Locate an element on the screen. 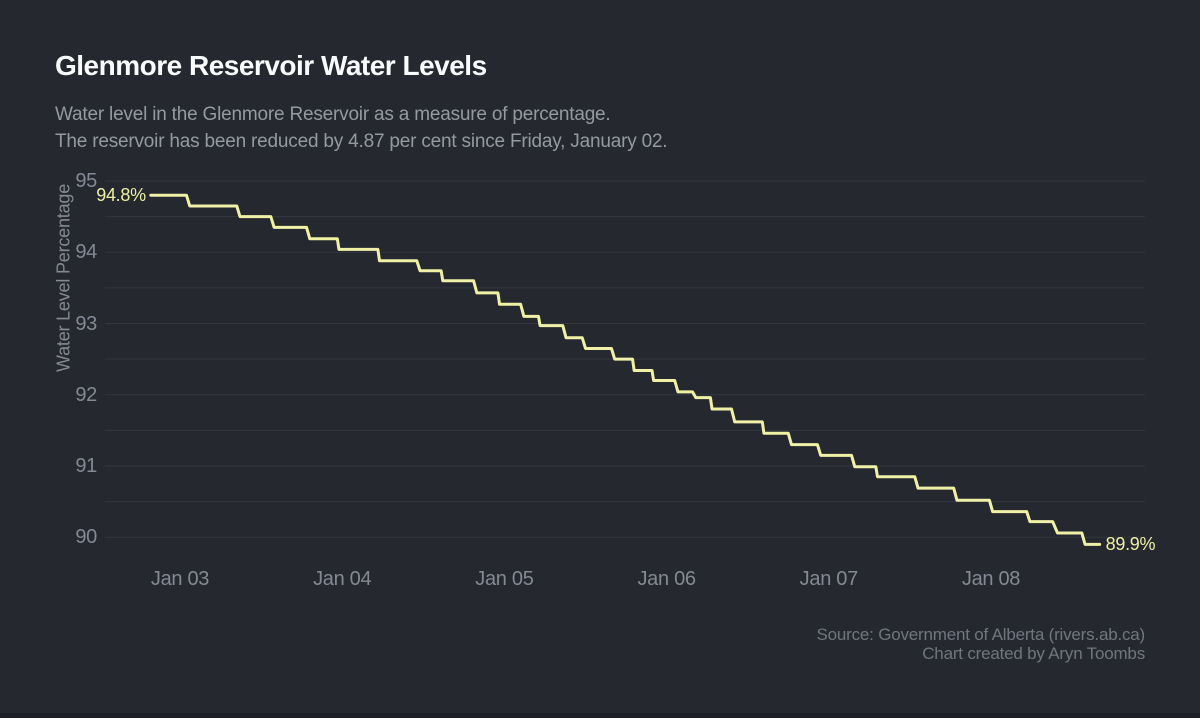  bottom-edge-strip is located at coordinates (600, 715).